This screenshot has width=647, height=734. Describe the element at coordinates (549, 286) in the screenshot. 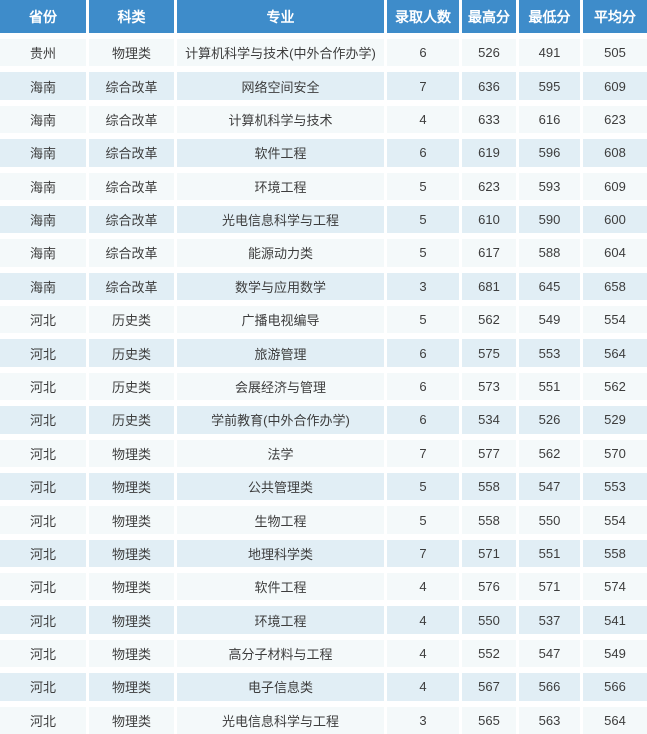

I see `cell-min-score: 645` at that location.